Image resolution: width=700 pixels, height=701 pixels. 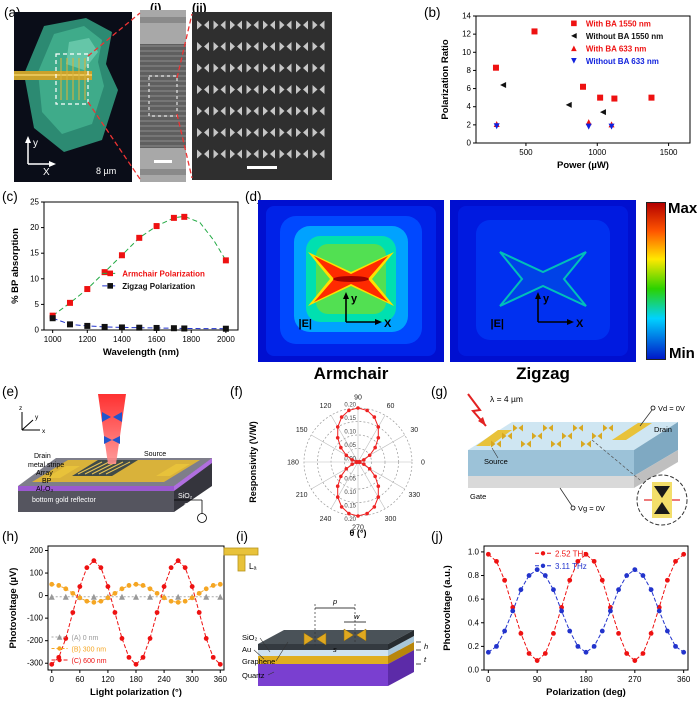 What do you see at coordinates (259, 654) in the screenshot?
I see `au-leader` at bounding box center [259, 654].